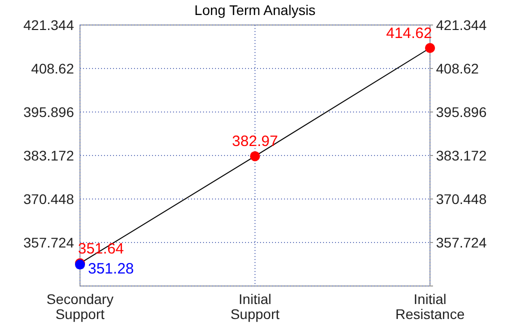 This screenshot has width=510, height=330. What do you see at coordinates (461, 199) in the screenshot?
I see `y2-tick-label: 370.448` at bounding box center [461, 199].